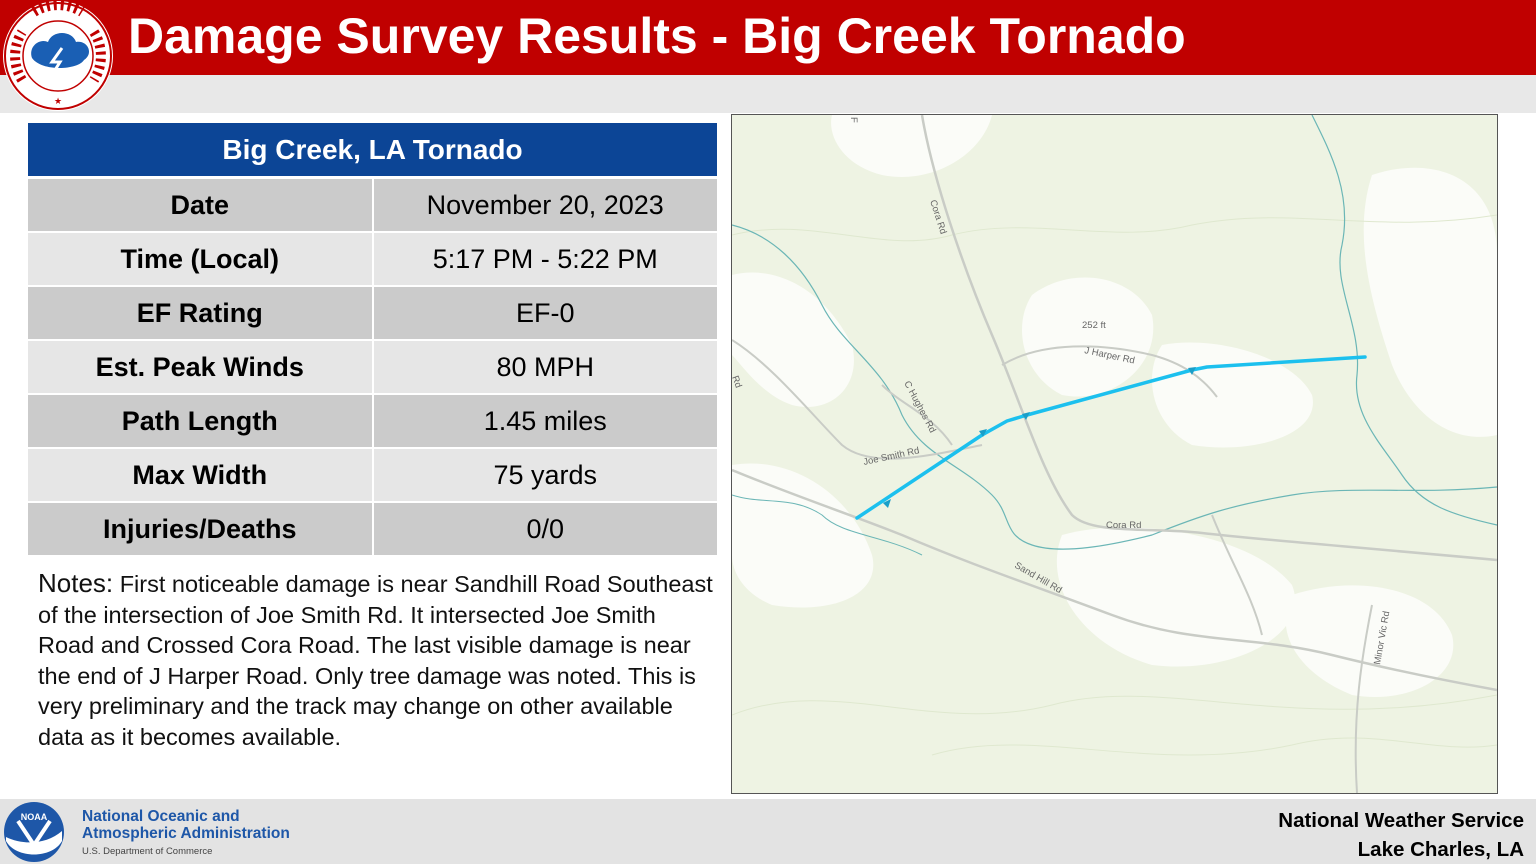 The image size is (1536, 864). I want to click on footer-bar, so click(768, 831).